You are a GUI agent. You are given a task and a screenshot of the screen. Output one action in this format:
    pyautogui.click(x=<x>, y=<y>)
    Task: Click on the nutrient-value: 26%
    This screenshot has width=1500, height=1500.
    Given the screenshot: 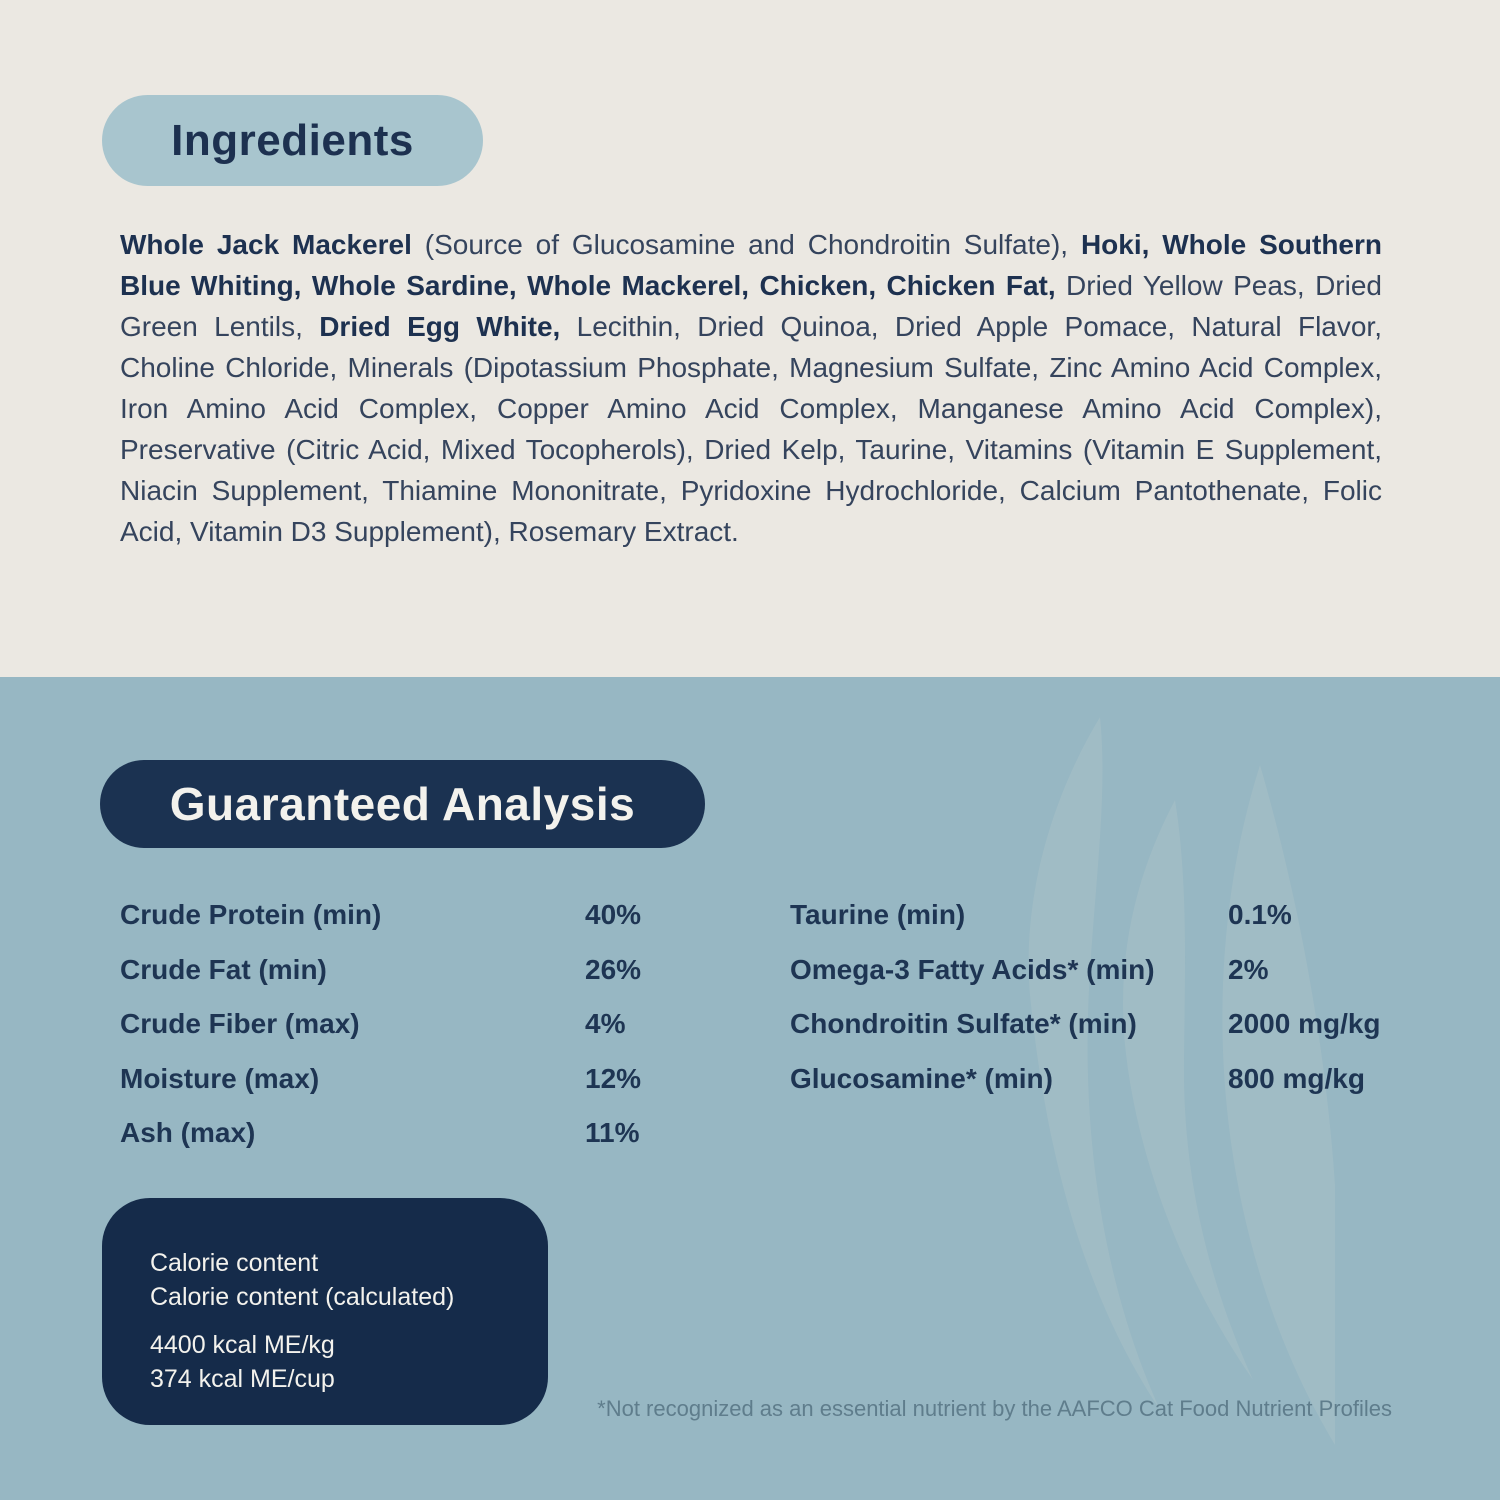 What is the action you would take?
    pyautogui.click(x=613, y=969)
    